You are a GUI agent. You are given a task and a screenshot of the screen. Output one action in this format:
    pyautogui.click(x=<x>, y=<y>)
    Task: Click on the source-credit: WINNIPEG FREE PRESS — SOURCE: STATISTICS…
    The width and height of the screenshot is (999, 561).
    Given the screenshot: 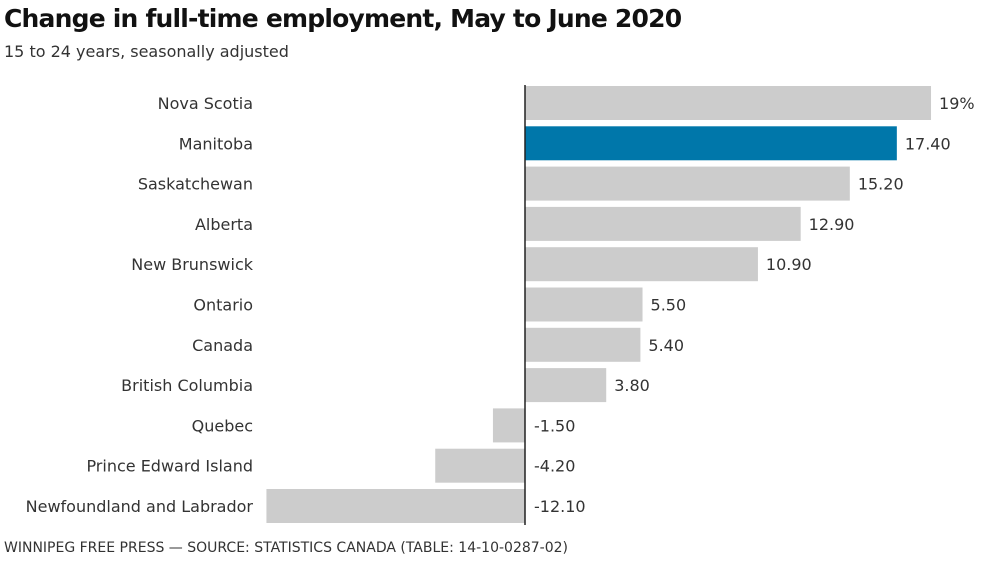 What is the action you would take?
    pyautogui.click(x=286, y=548)
    